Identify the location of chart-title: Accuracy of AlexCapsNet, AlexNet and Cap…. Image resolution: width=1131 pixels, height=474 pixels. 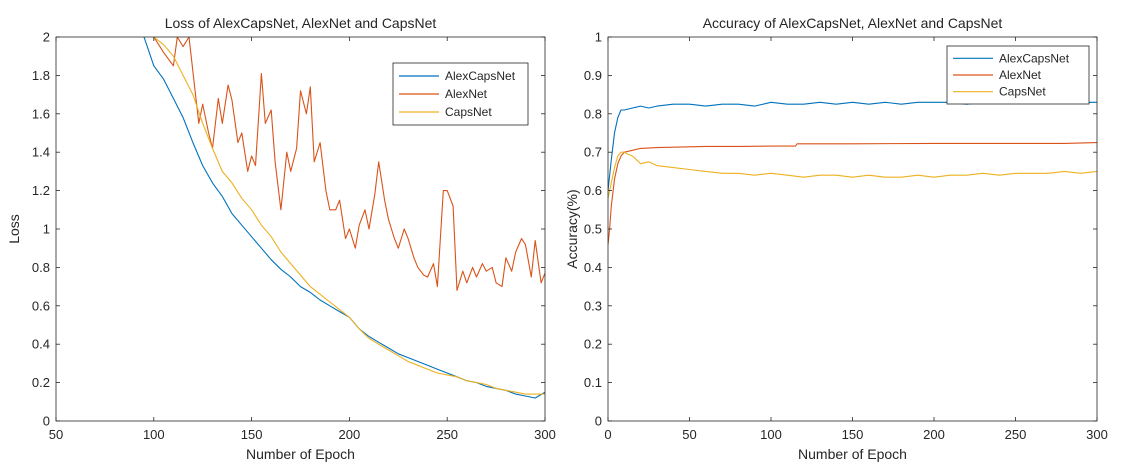
(853, 23).